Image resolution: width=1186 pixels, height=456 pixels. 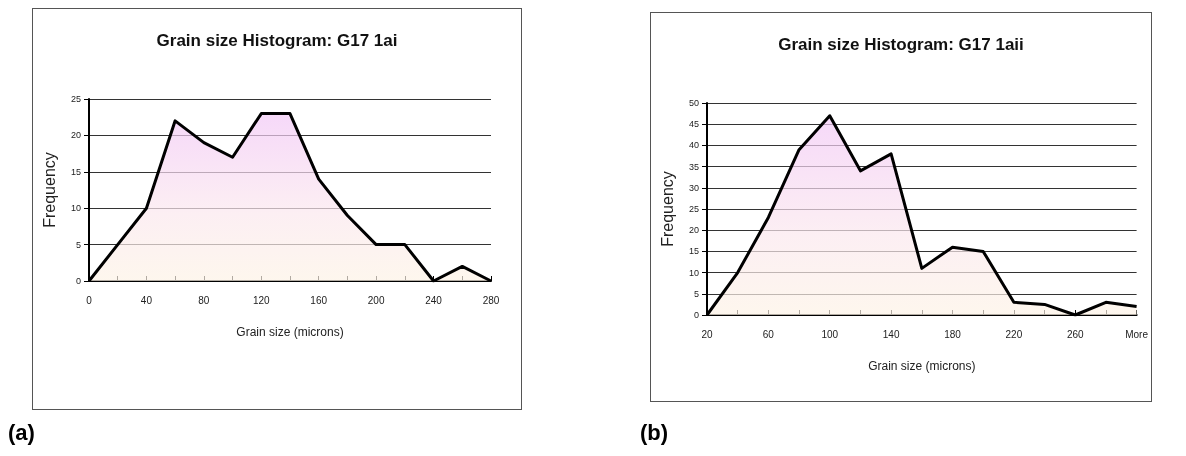 I want to click on x-tick-label: 180, so click(x=953, y=334).